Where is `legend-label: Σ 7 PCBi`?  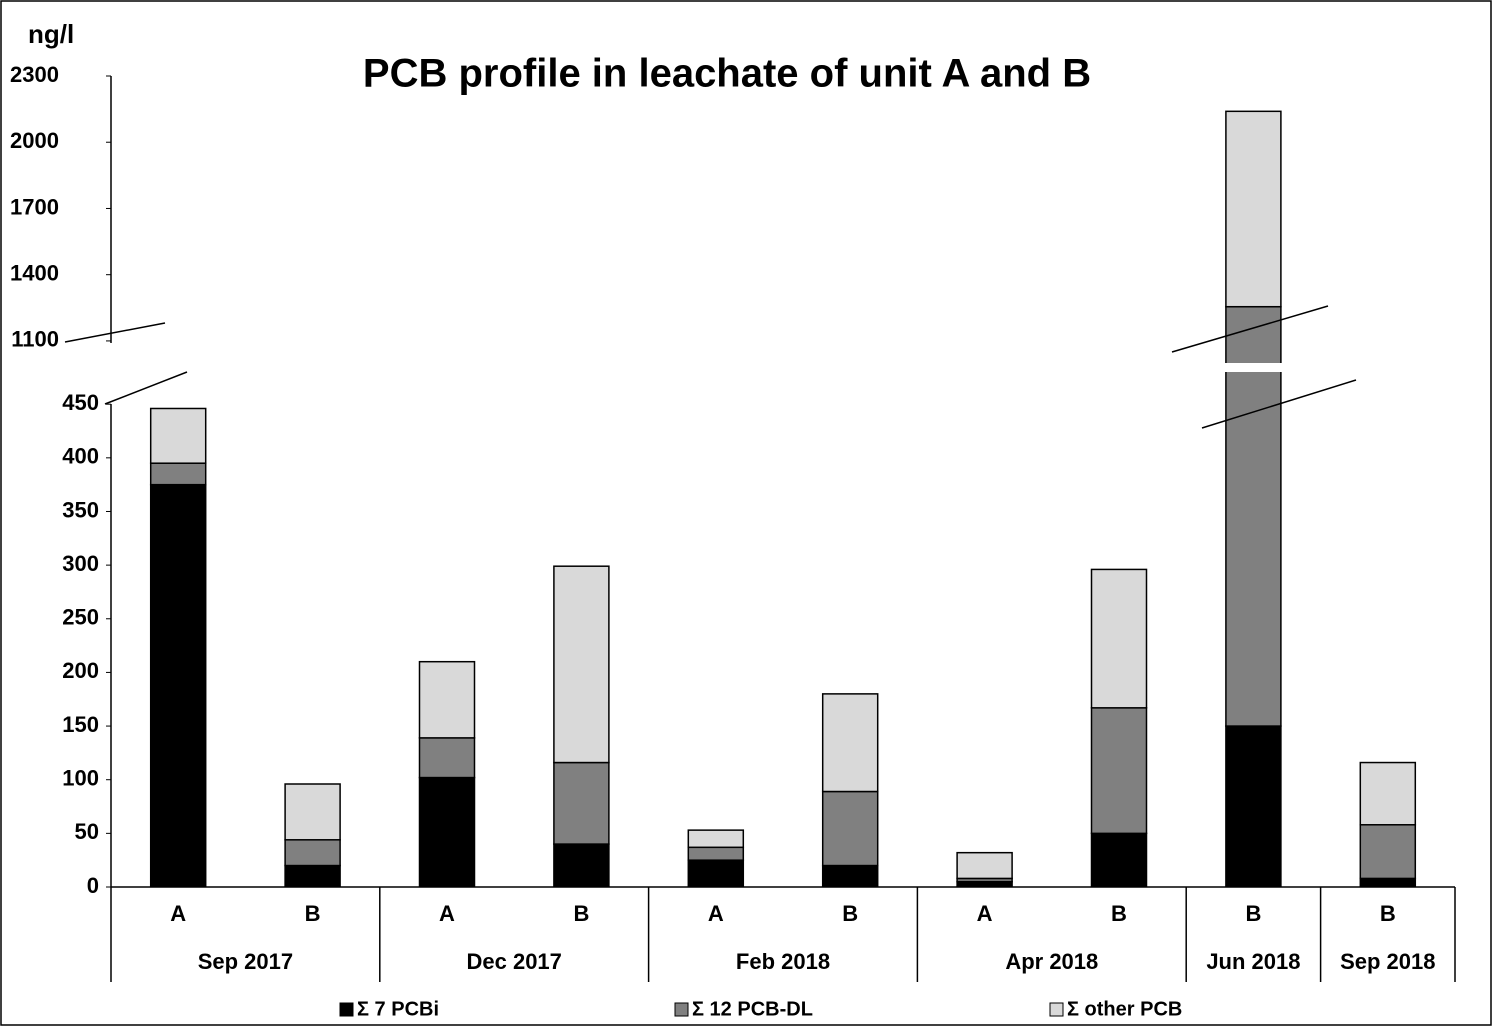 legend-label: Σ 7 PCBi is located at coordinates (398, 1009).